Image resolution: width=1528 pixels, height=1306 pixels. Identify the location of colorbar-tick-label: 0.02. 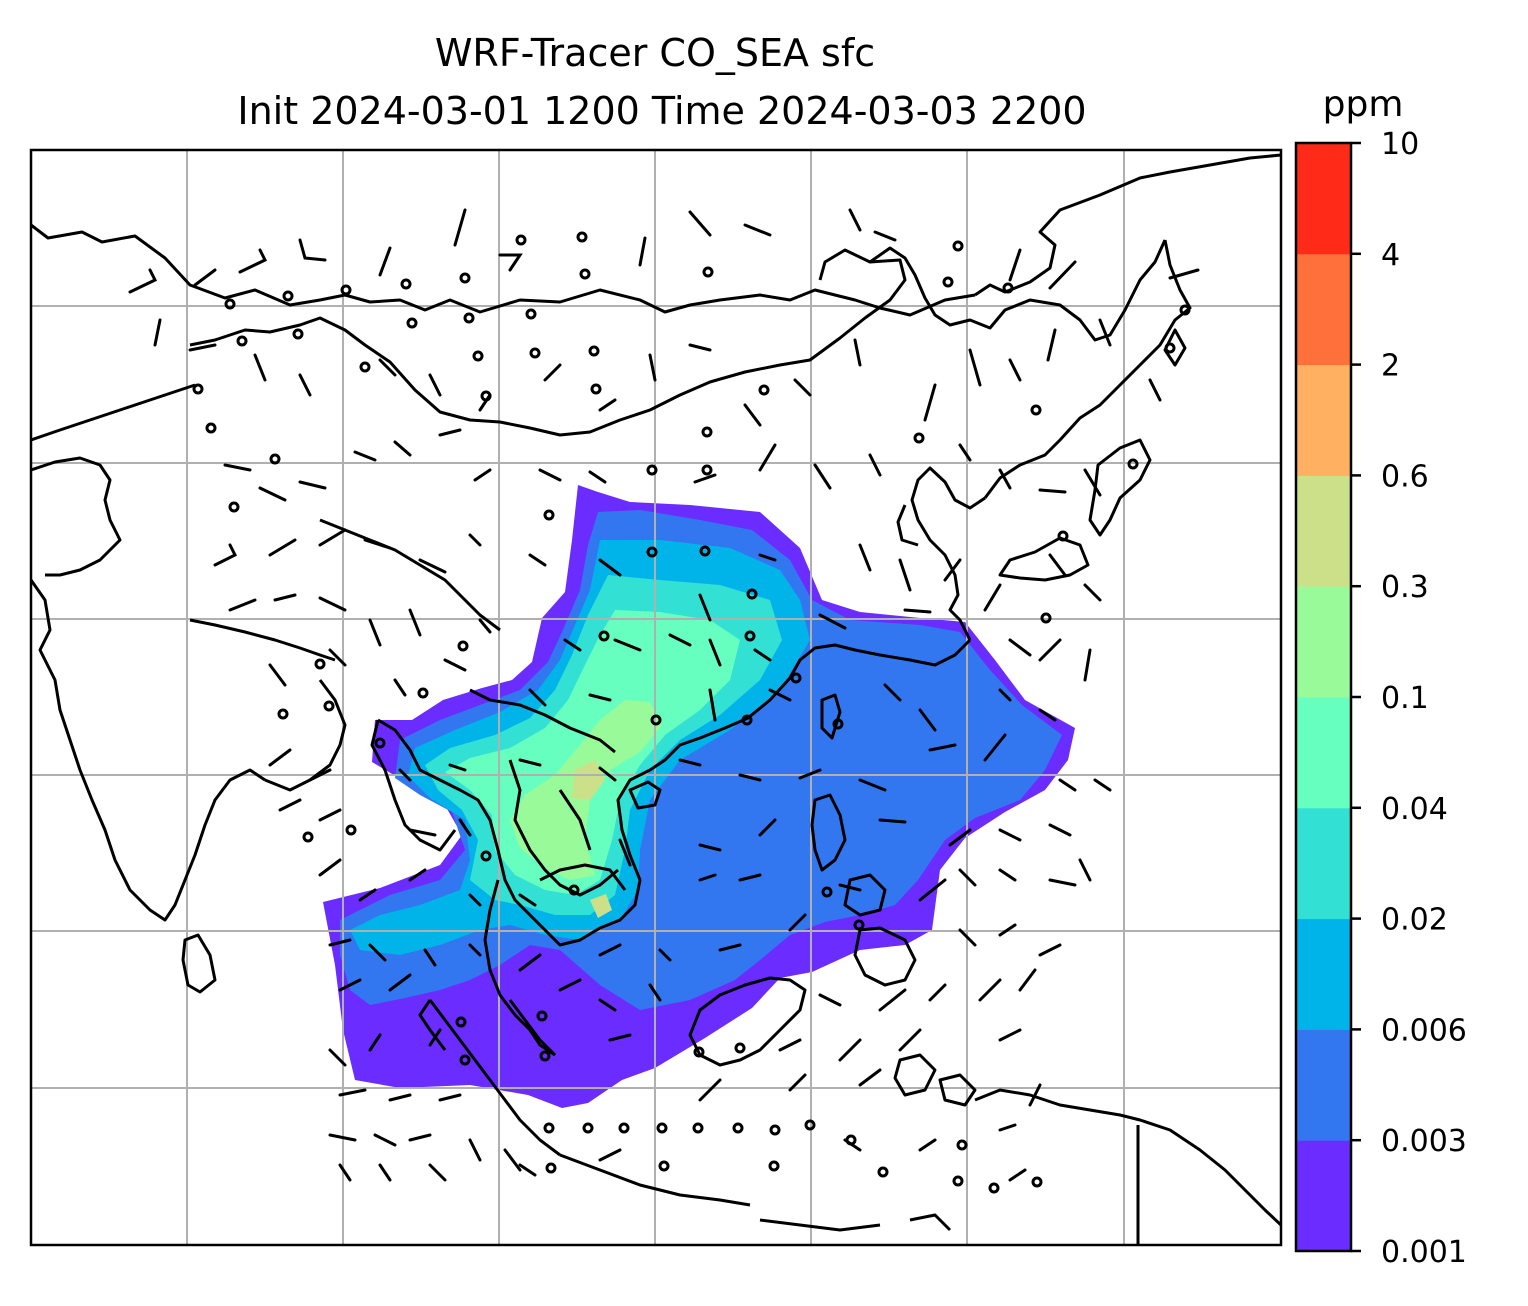
(1414, 920).